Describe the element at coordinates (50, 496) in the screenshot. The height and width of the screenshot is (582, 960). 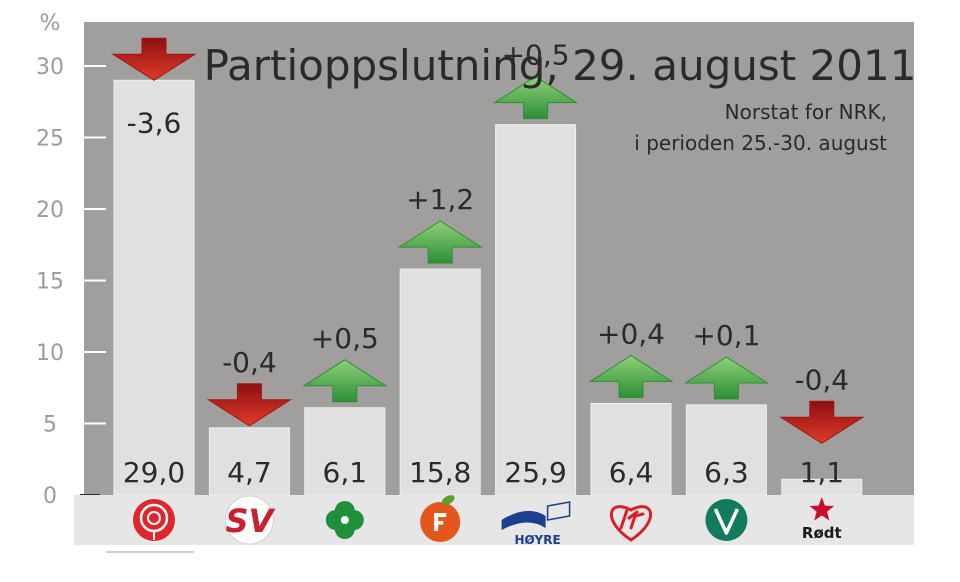
I see `y-tick-label: 0` at that location.